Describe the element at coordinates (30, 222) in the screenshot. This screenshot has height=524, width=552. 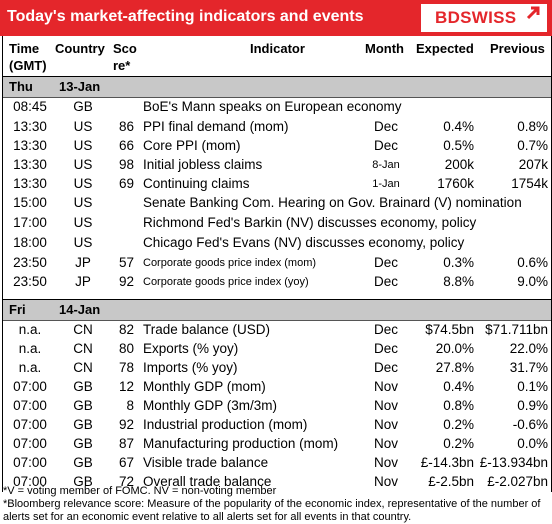
I see `cell-time: 17:00` at that location.